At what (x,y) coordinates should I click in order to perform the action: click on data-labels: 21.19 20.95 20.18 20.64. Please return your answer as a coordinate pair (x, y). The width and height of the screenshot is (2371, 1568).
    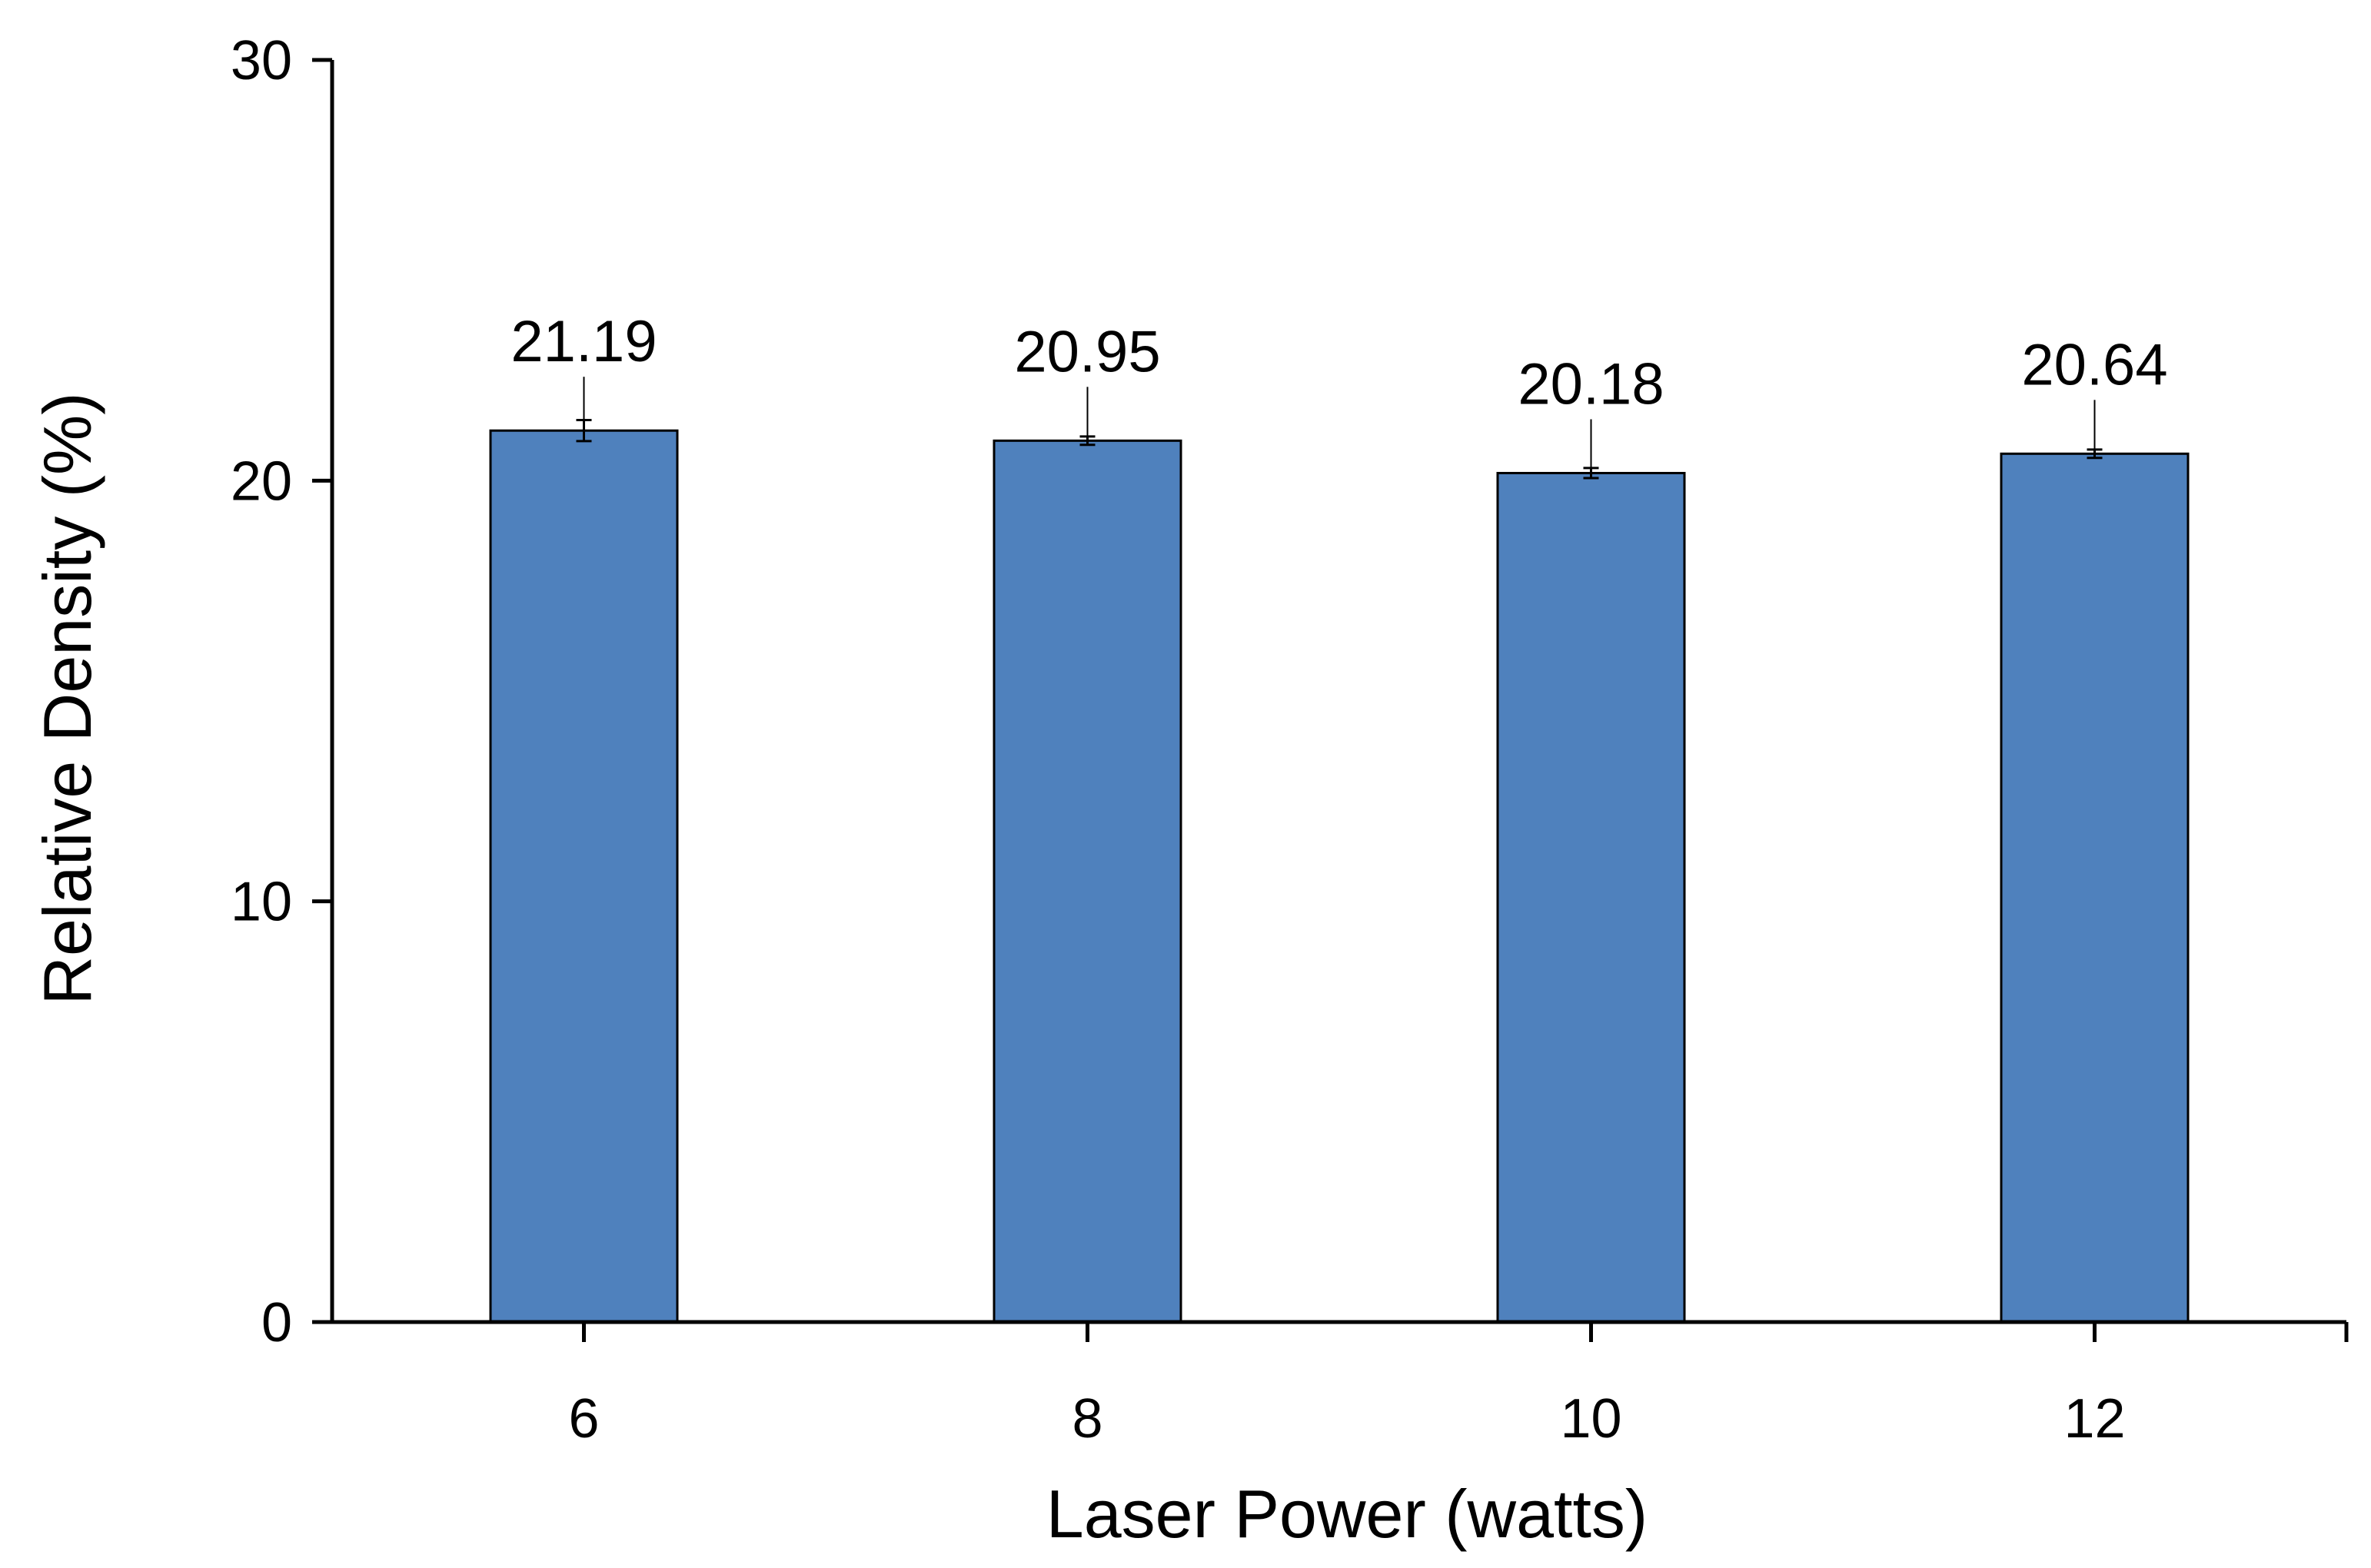
    Looking at the image, I should click on (1338, 363).